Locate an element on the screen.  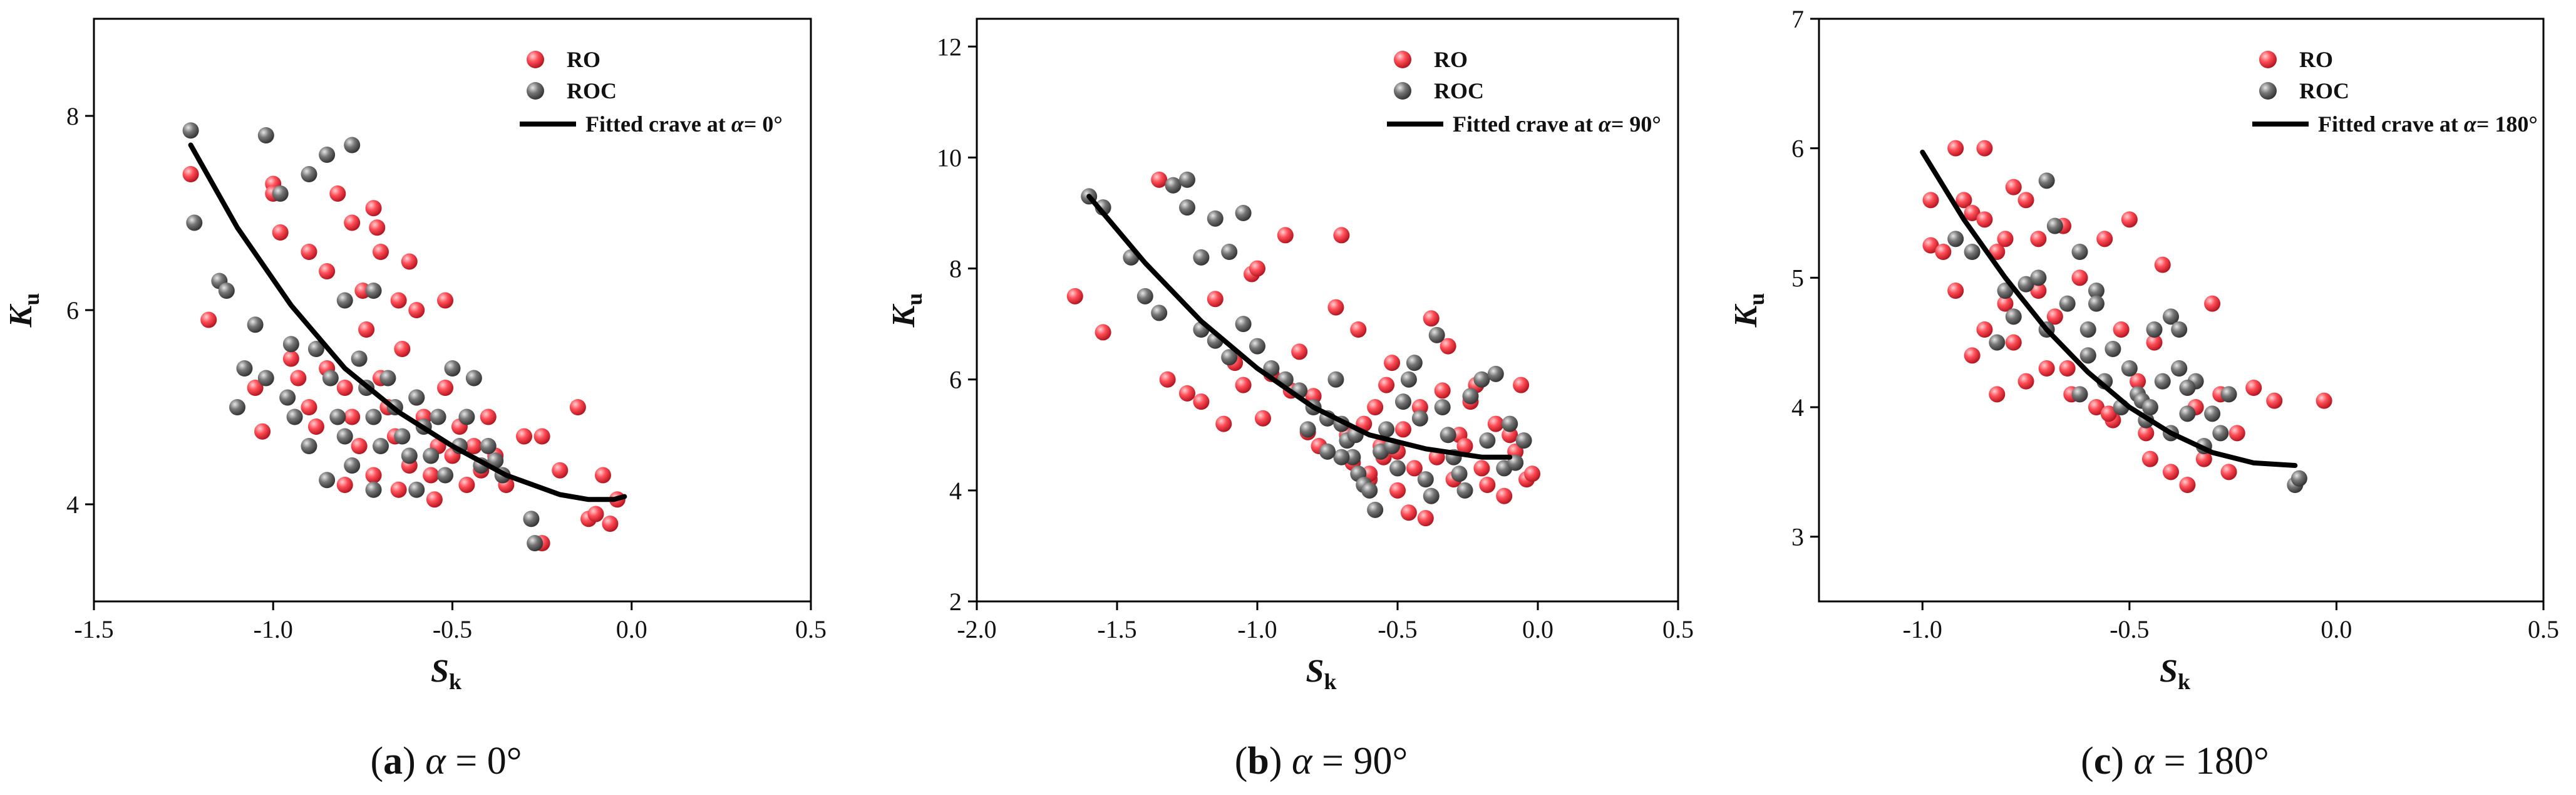
x-axis-title: Sk is located at coordinates (1321, 673).